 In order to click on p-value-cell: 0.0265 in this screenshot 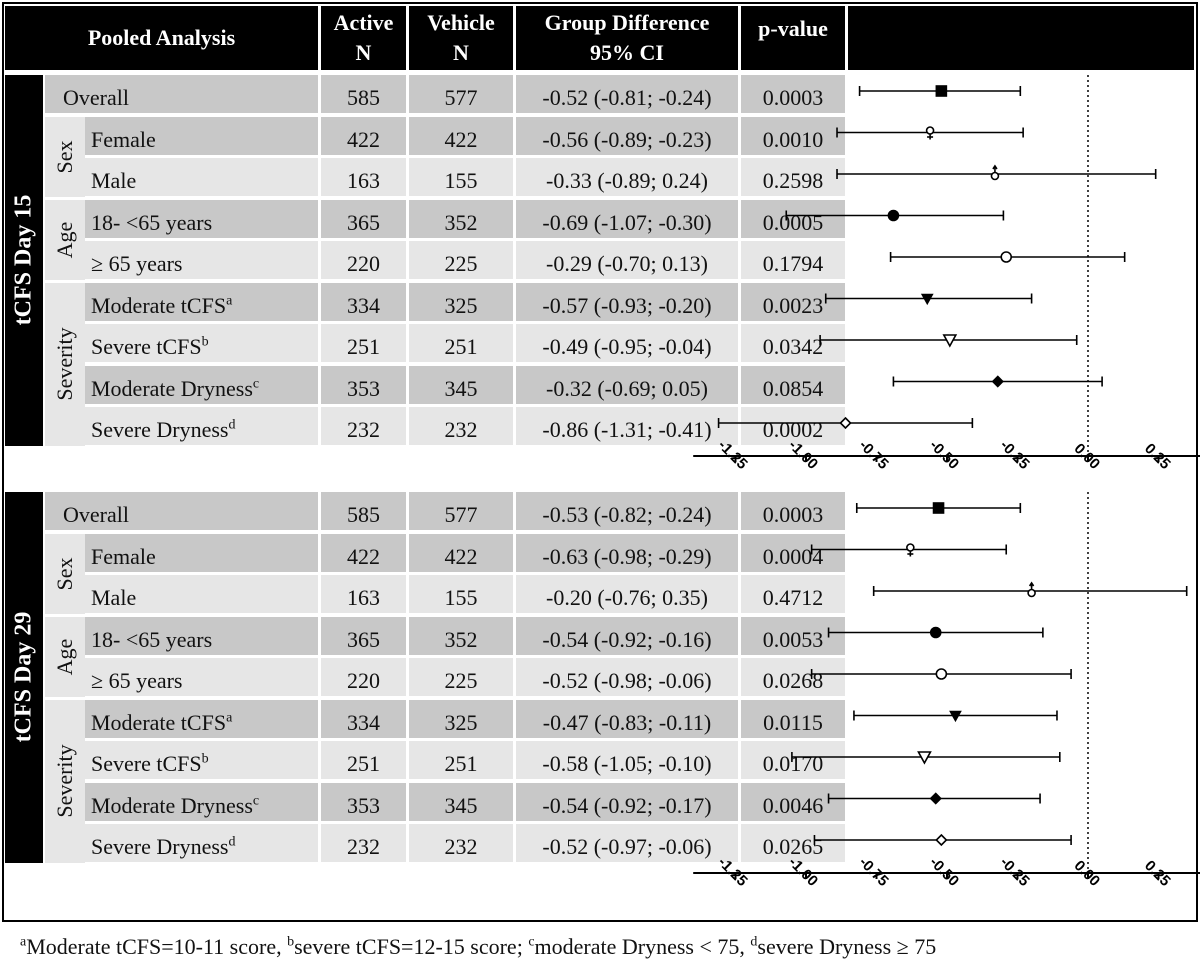, I will do `click(793, 843)`.